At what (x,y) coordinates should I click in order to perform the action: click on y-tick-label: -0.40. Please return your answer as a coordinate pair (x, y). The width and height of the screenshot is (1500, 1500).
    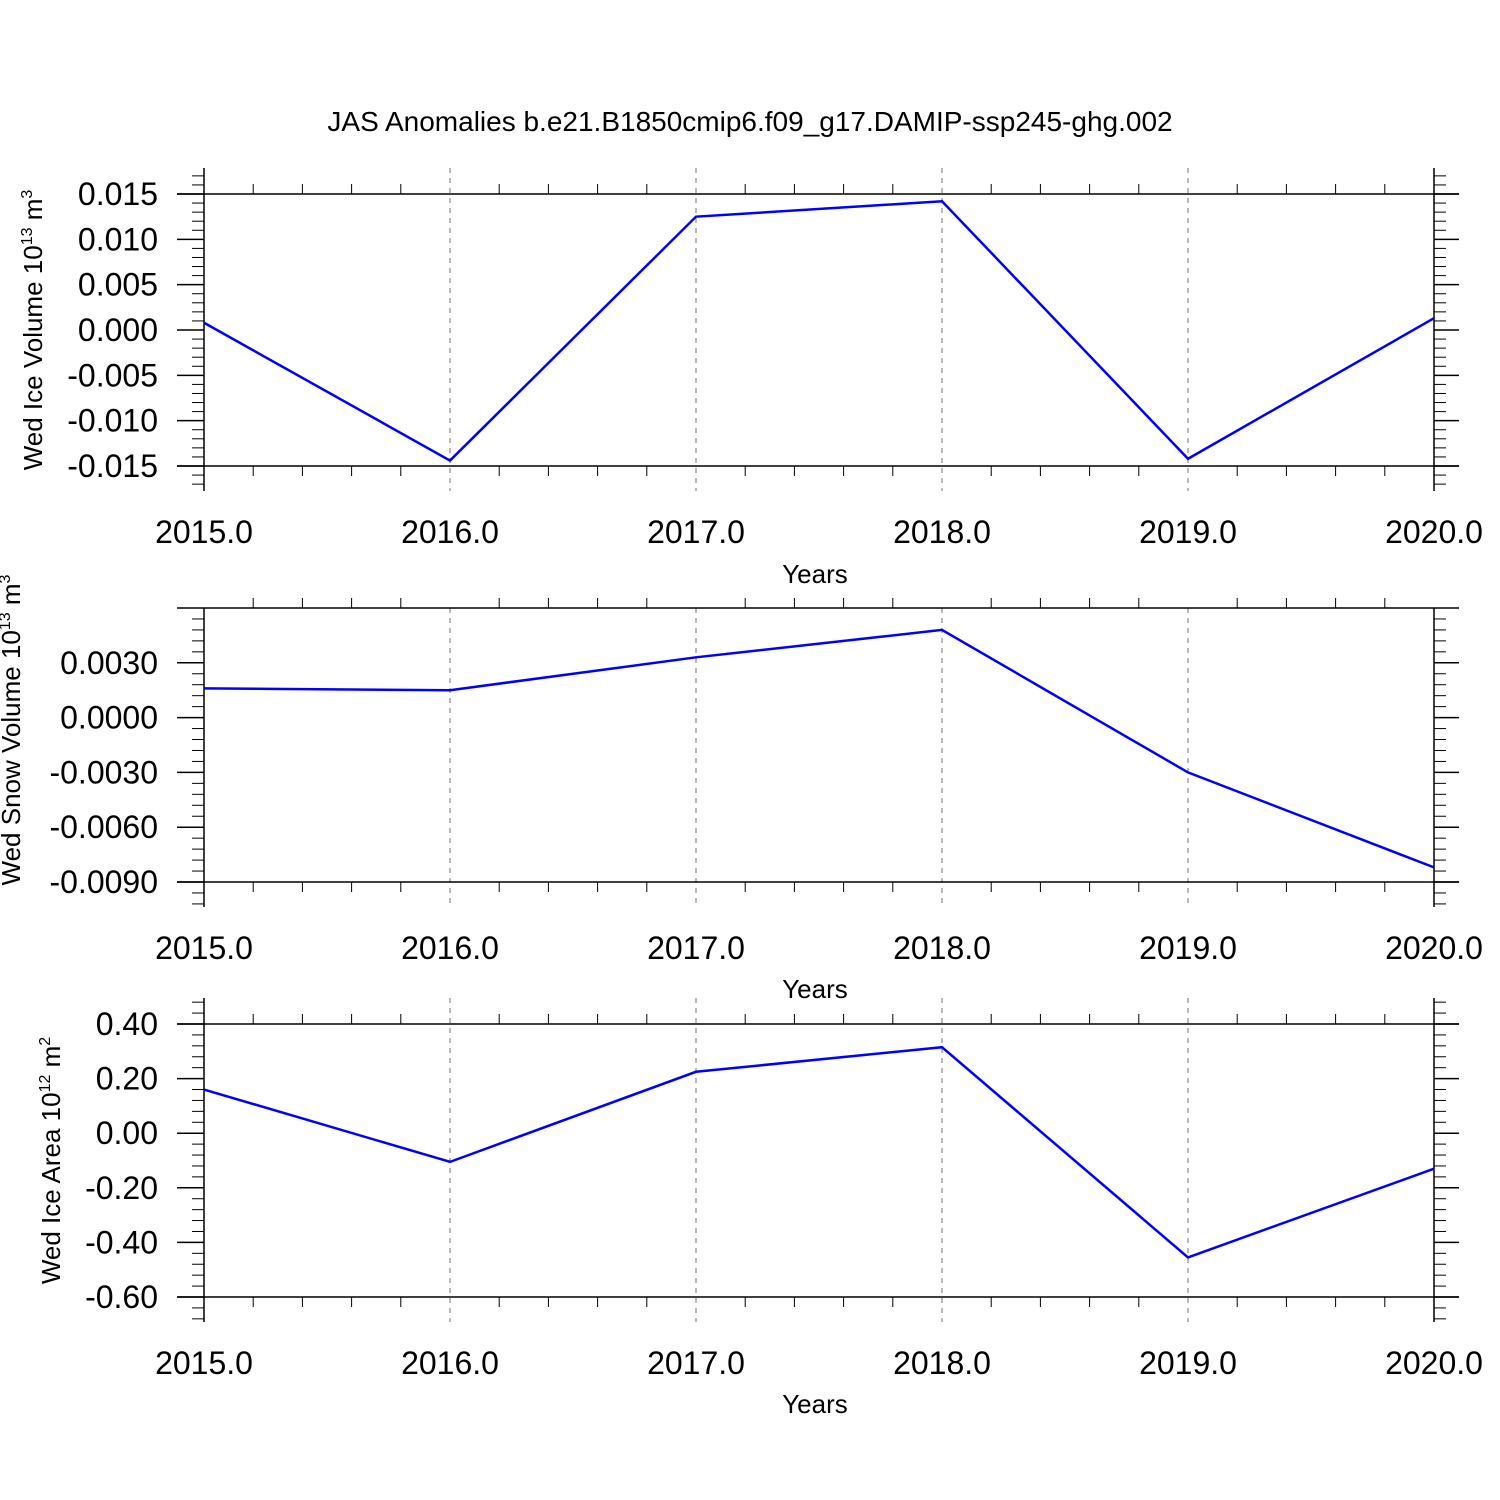
    Looking at the image, I should click on (121, 1242).